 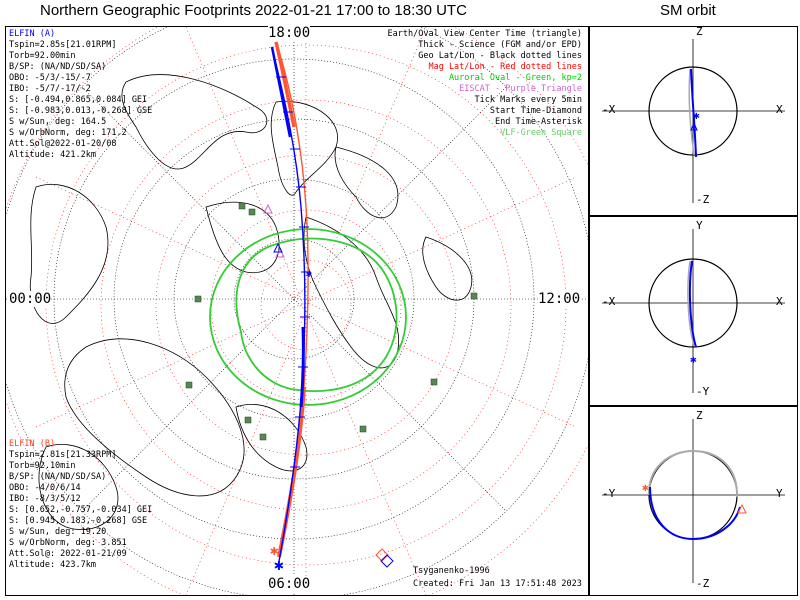 I want to click on info-line: S w/Sun, deg: 19.20, so click(x=58, y=532).